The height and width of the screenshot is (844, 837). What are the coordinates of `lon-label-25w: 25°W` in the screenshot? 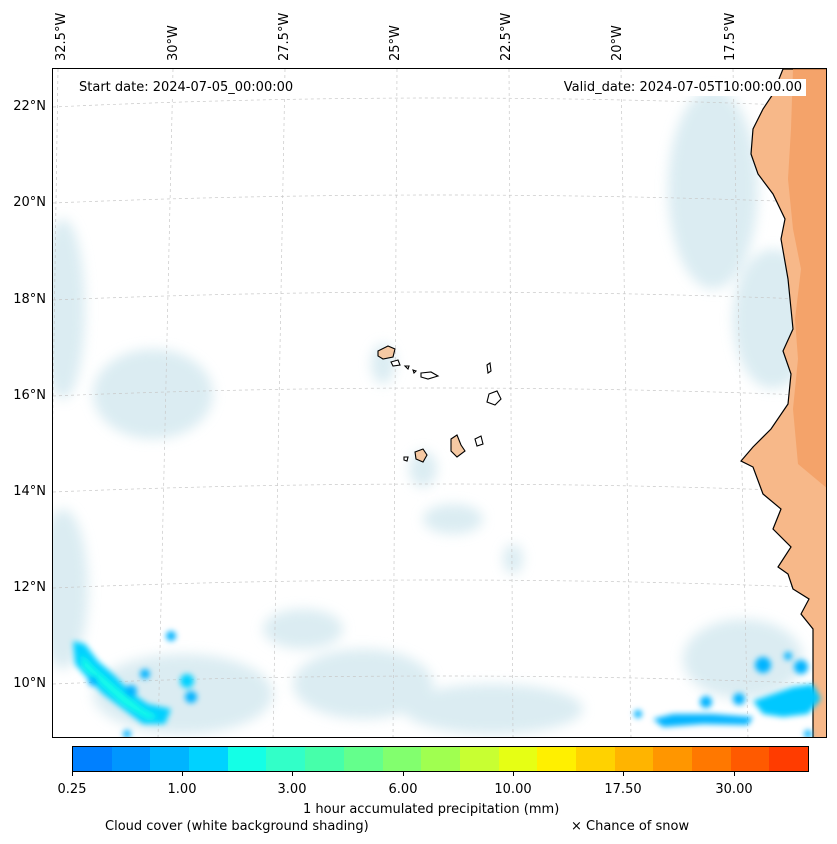 It's located at (395, 43).